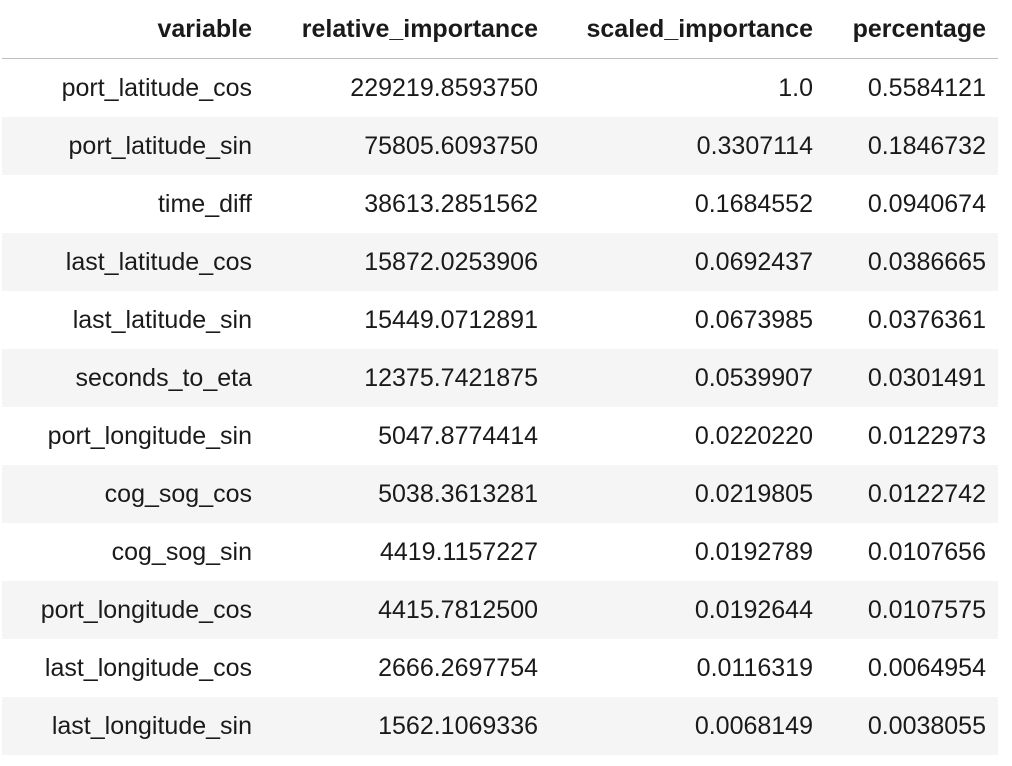  I want to click on cell-relative-importance: 75805.6093750, so click(451, 145).